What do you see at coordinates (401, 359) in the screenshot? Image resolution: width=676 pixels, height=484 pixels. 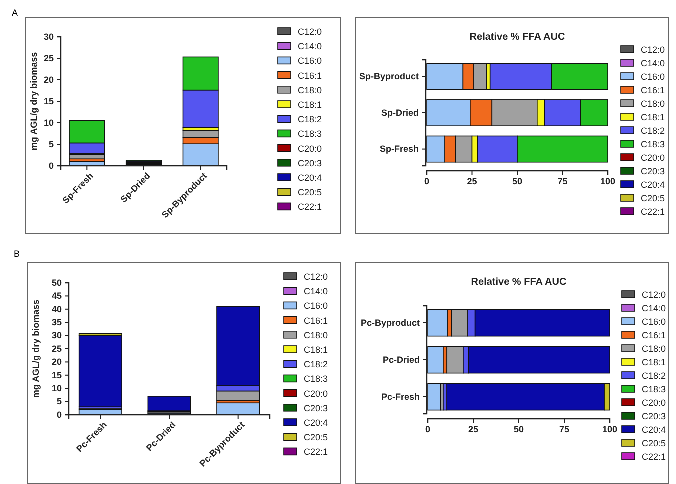 I see `y-tick-label: Pc-Dried` at bounding box center [401, 359].